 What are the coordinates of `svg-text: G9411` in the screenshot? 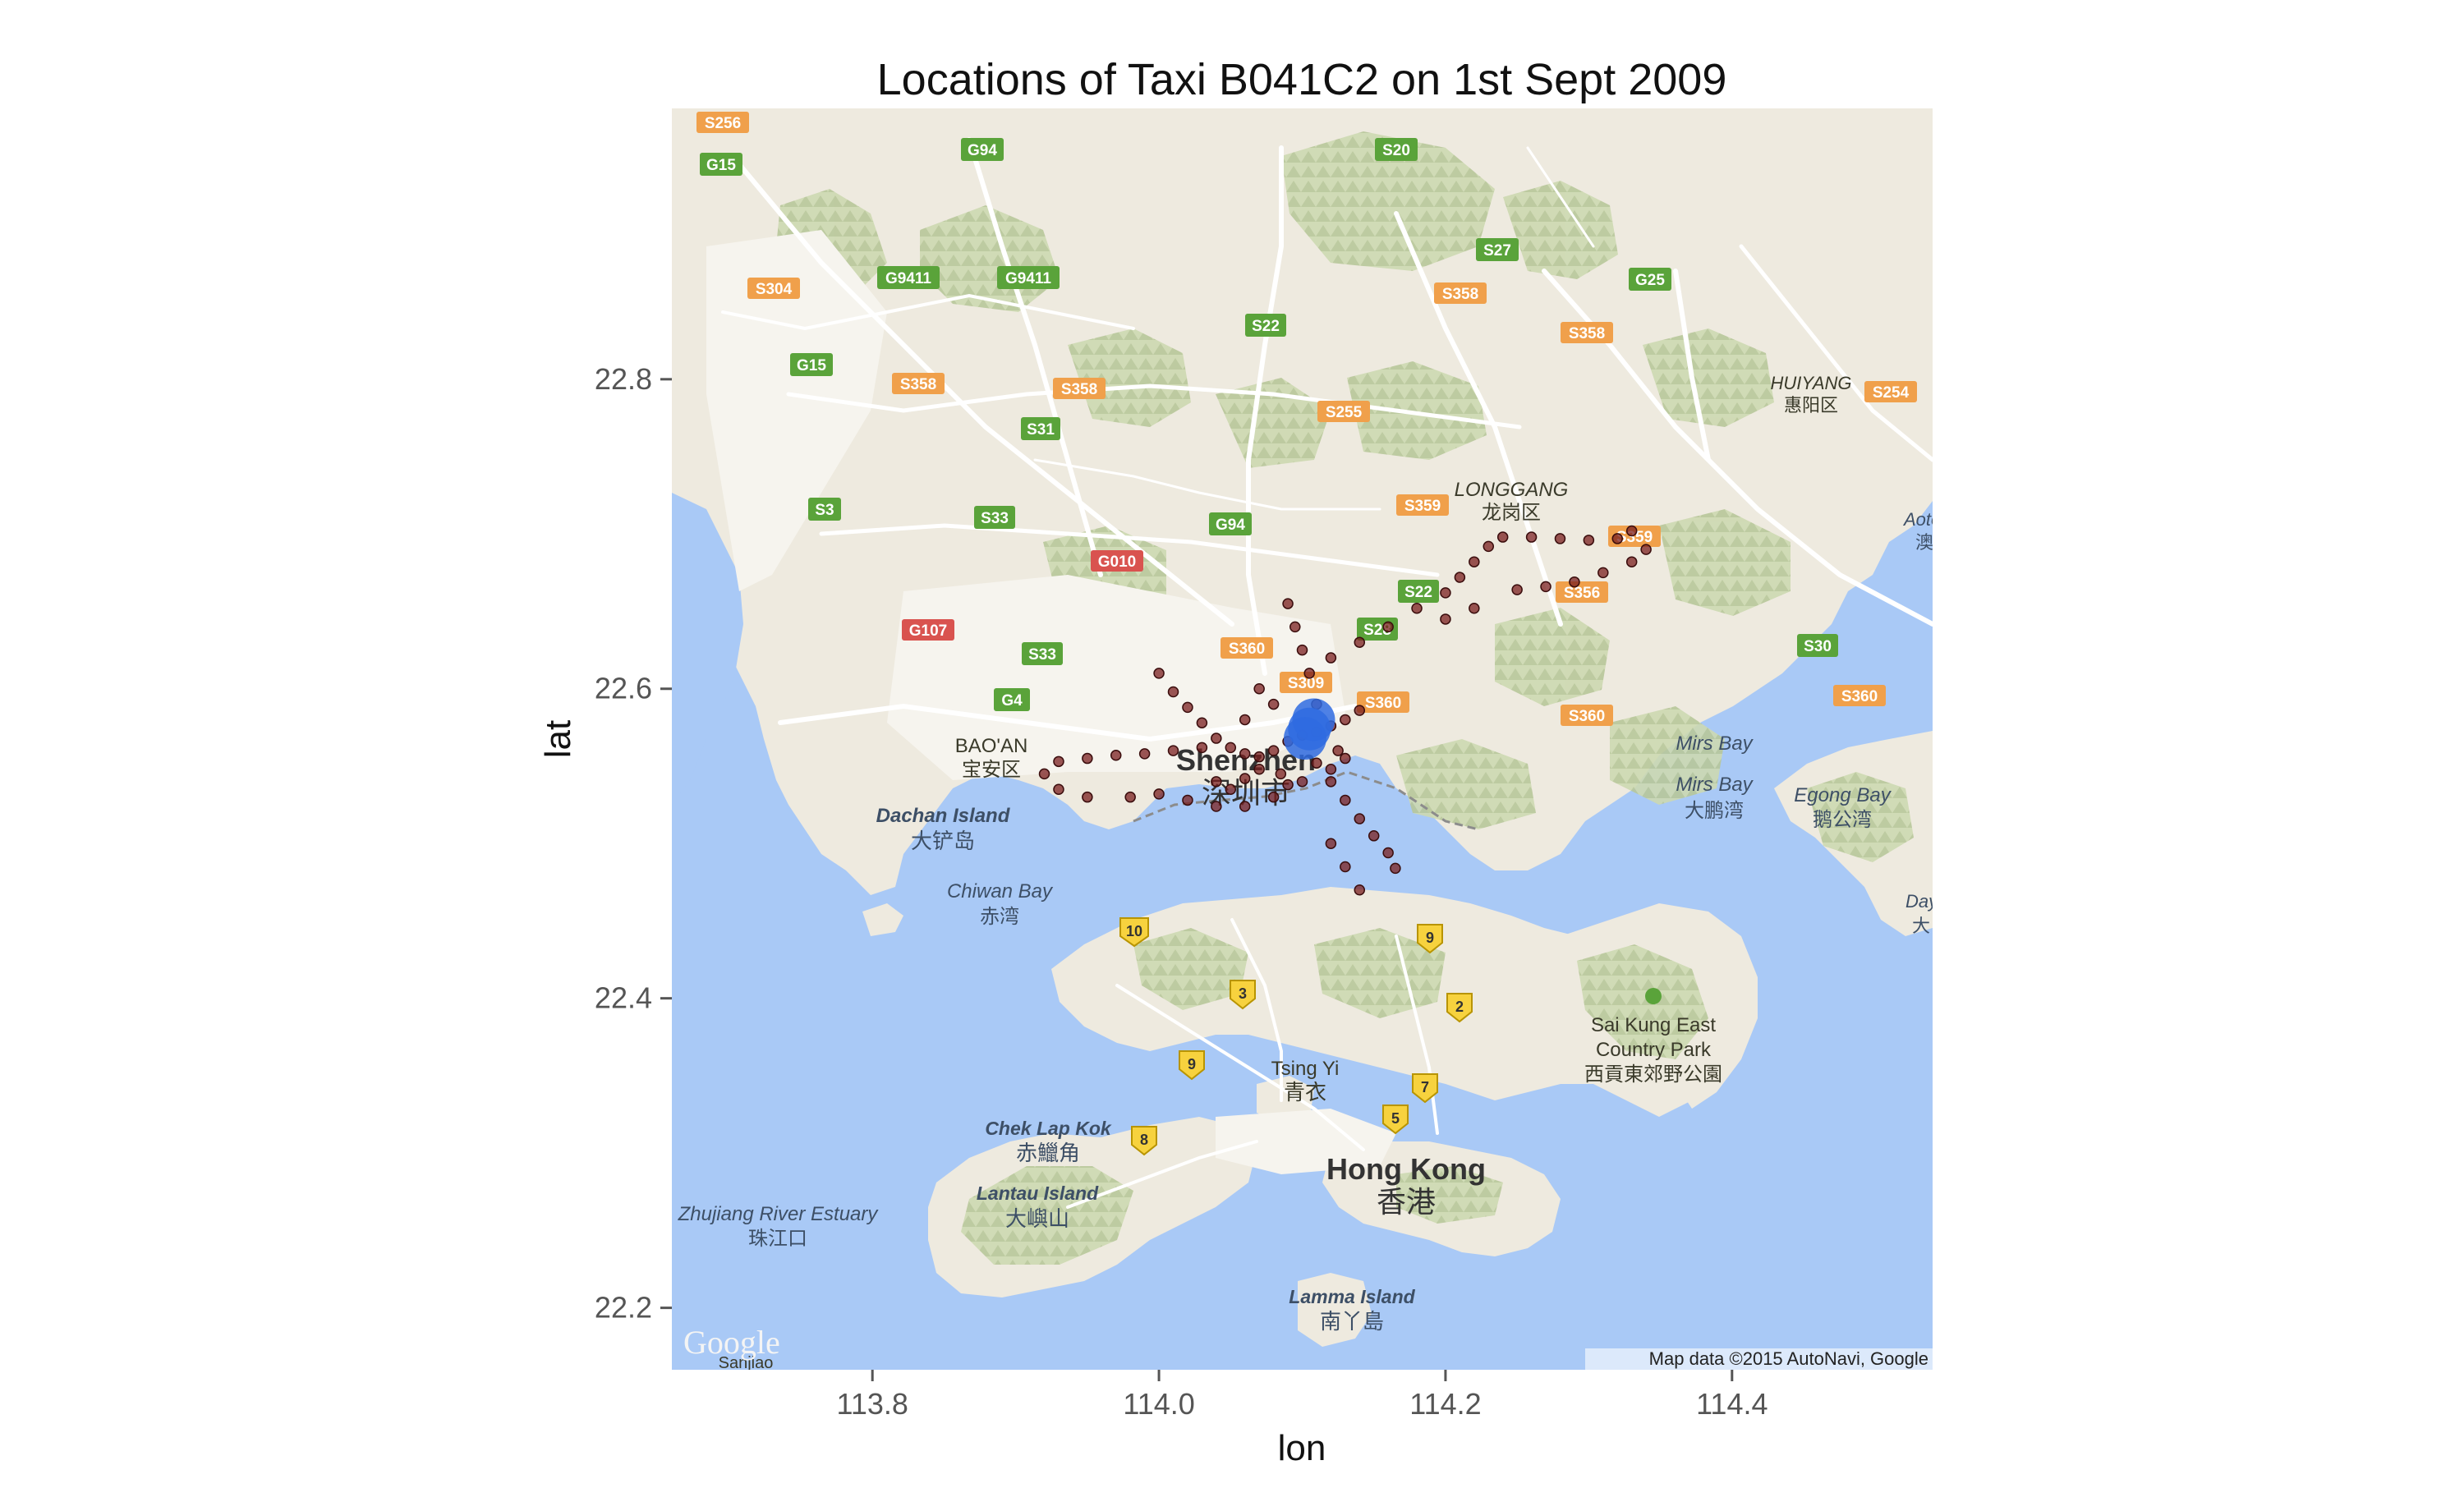 It's located at (908, 278).